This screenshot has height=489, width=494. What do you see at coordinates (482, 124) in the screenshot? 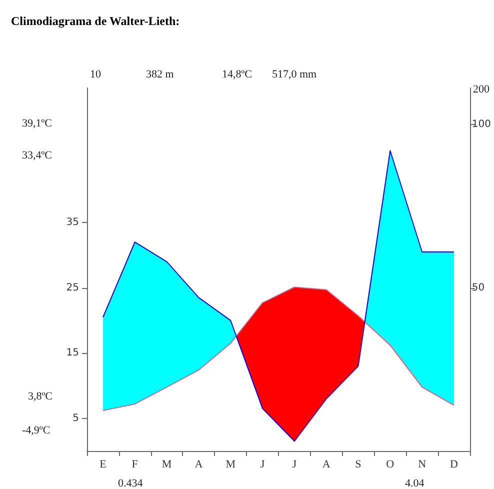
I see `y2-tick-label: 100` at bounding box center [482, 124].